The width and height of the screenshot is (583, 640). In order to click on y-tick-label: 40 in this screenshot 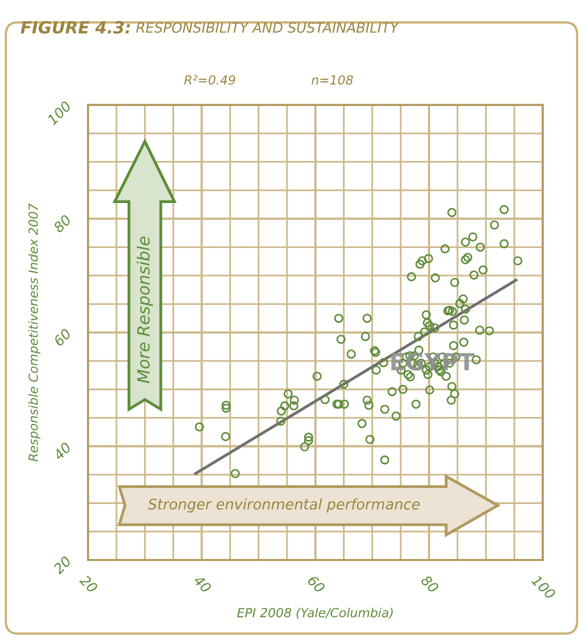, I will do `click(62, 451)`.